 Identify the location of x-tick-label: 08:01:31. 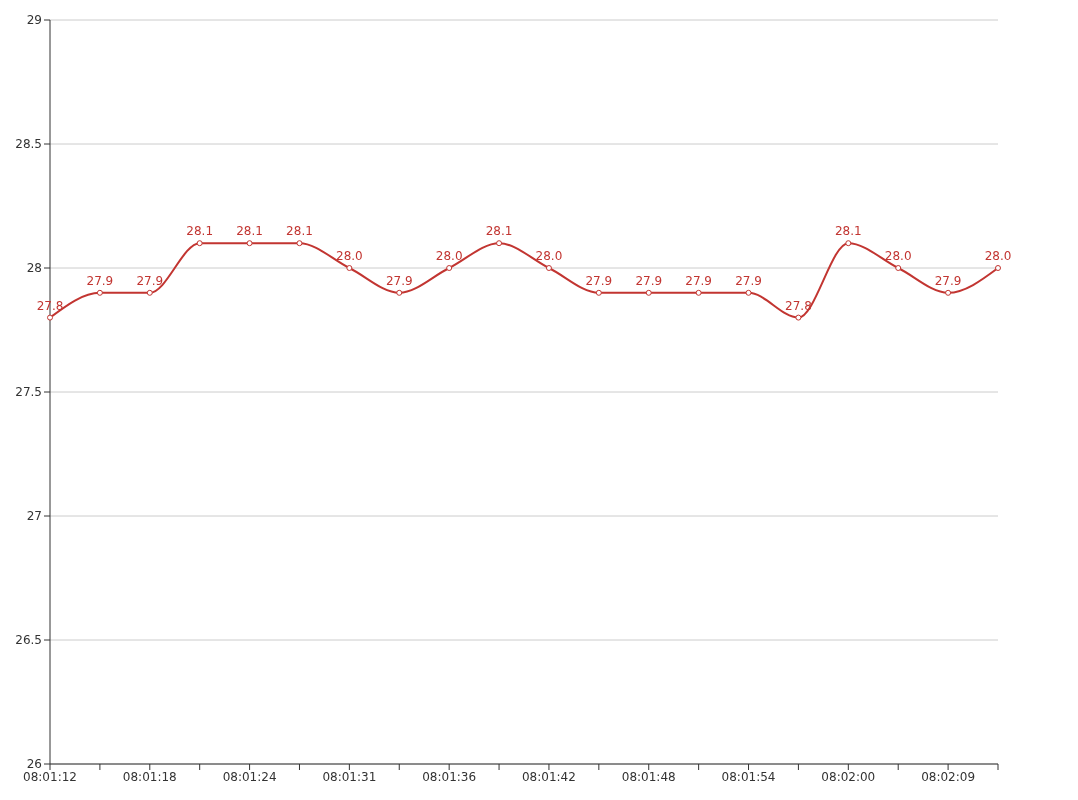
(349, 776).